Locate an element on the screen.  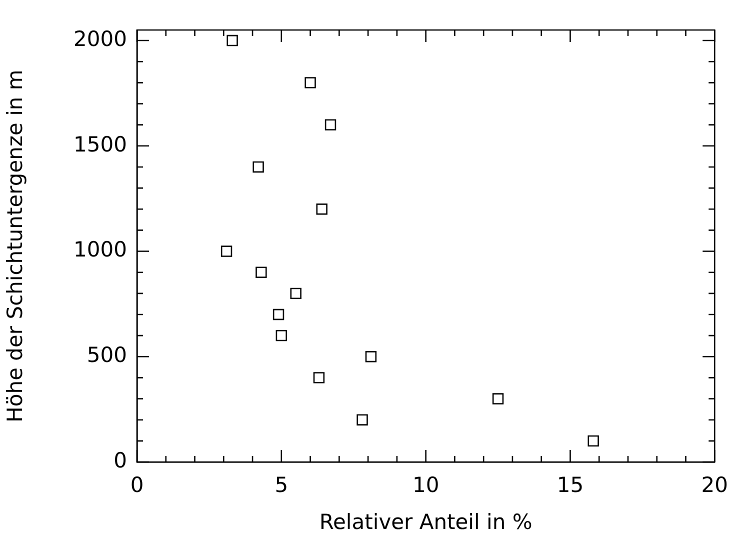
x-tick-label: 10 is located at coordinates (426, 485).